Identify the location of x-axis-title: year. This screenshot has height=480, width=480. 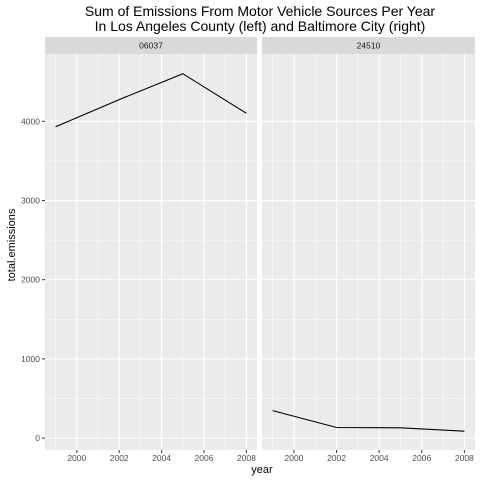
(262, 470).